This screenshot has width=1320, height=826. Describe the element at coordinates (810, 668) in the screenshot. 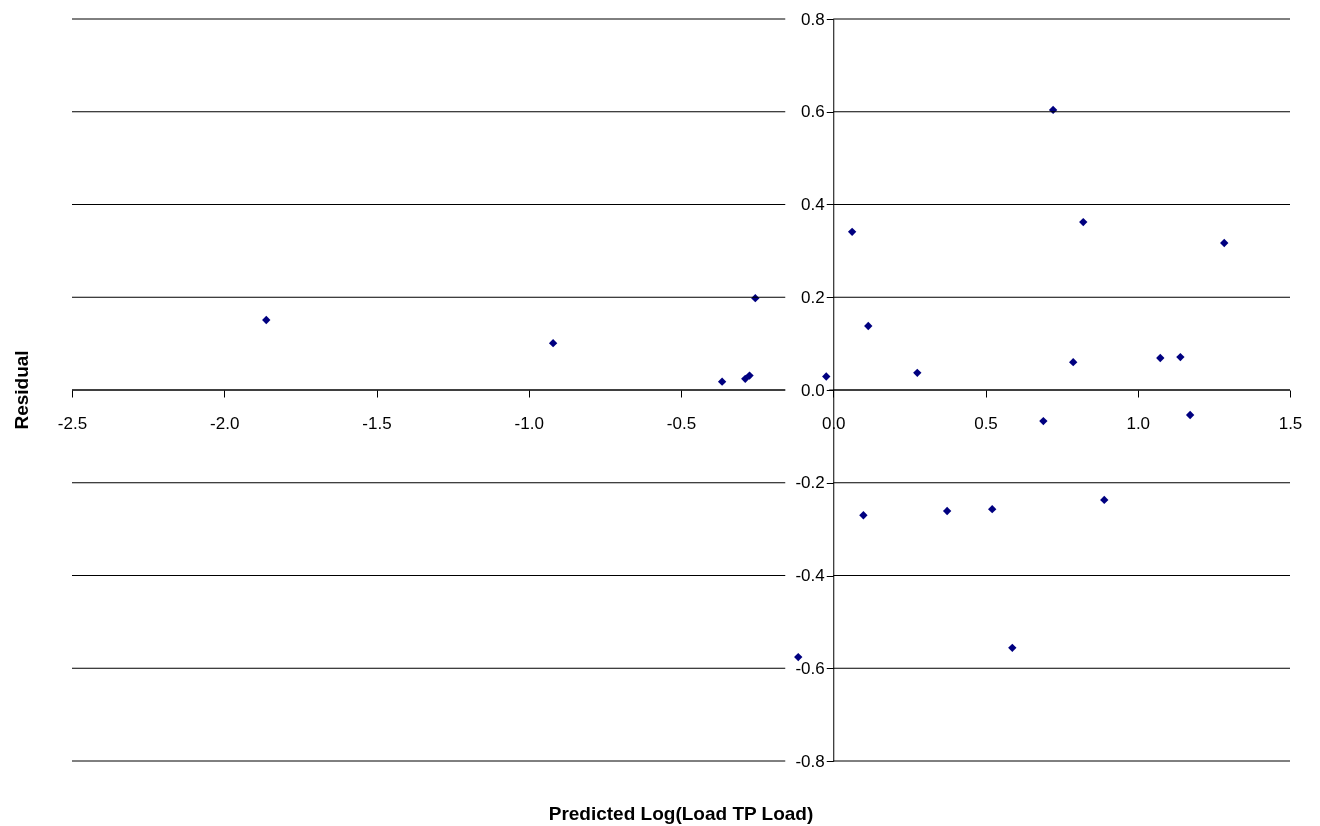

I see `y-tick-label: -0.6` at that location.